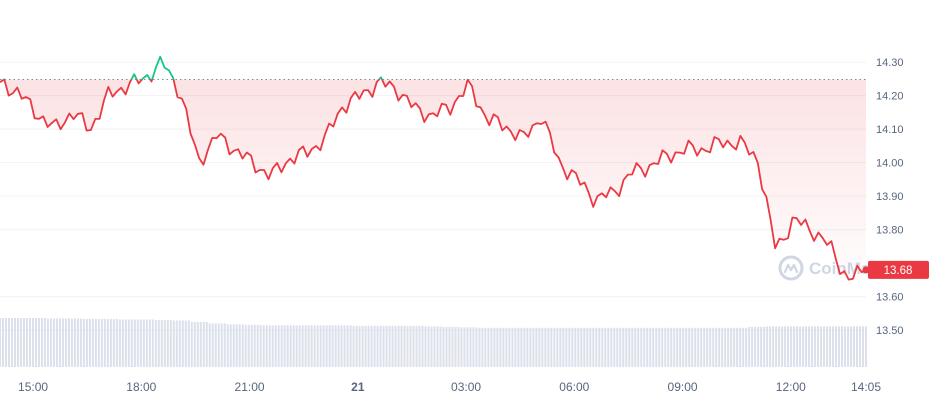 The width and height of the screenshot is (929, 405). I want to click on x-tick-label: 15:00, so click(33, 387).